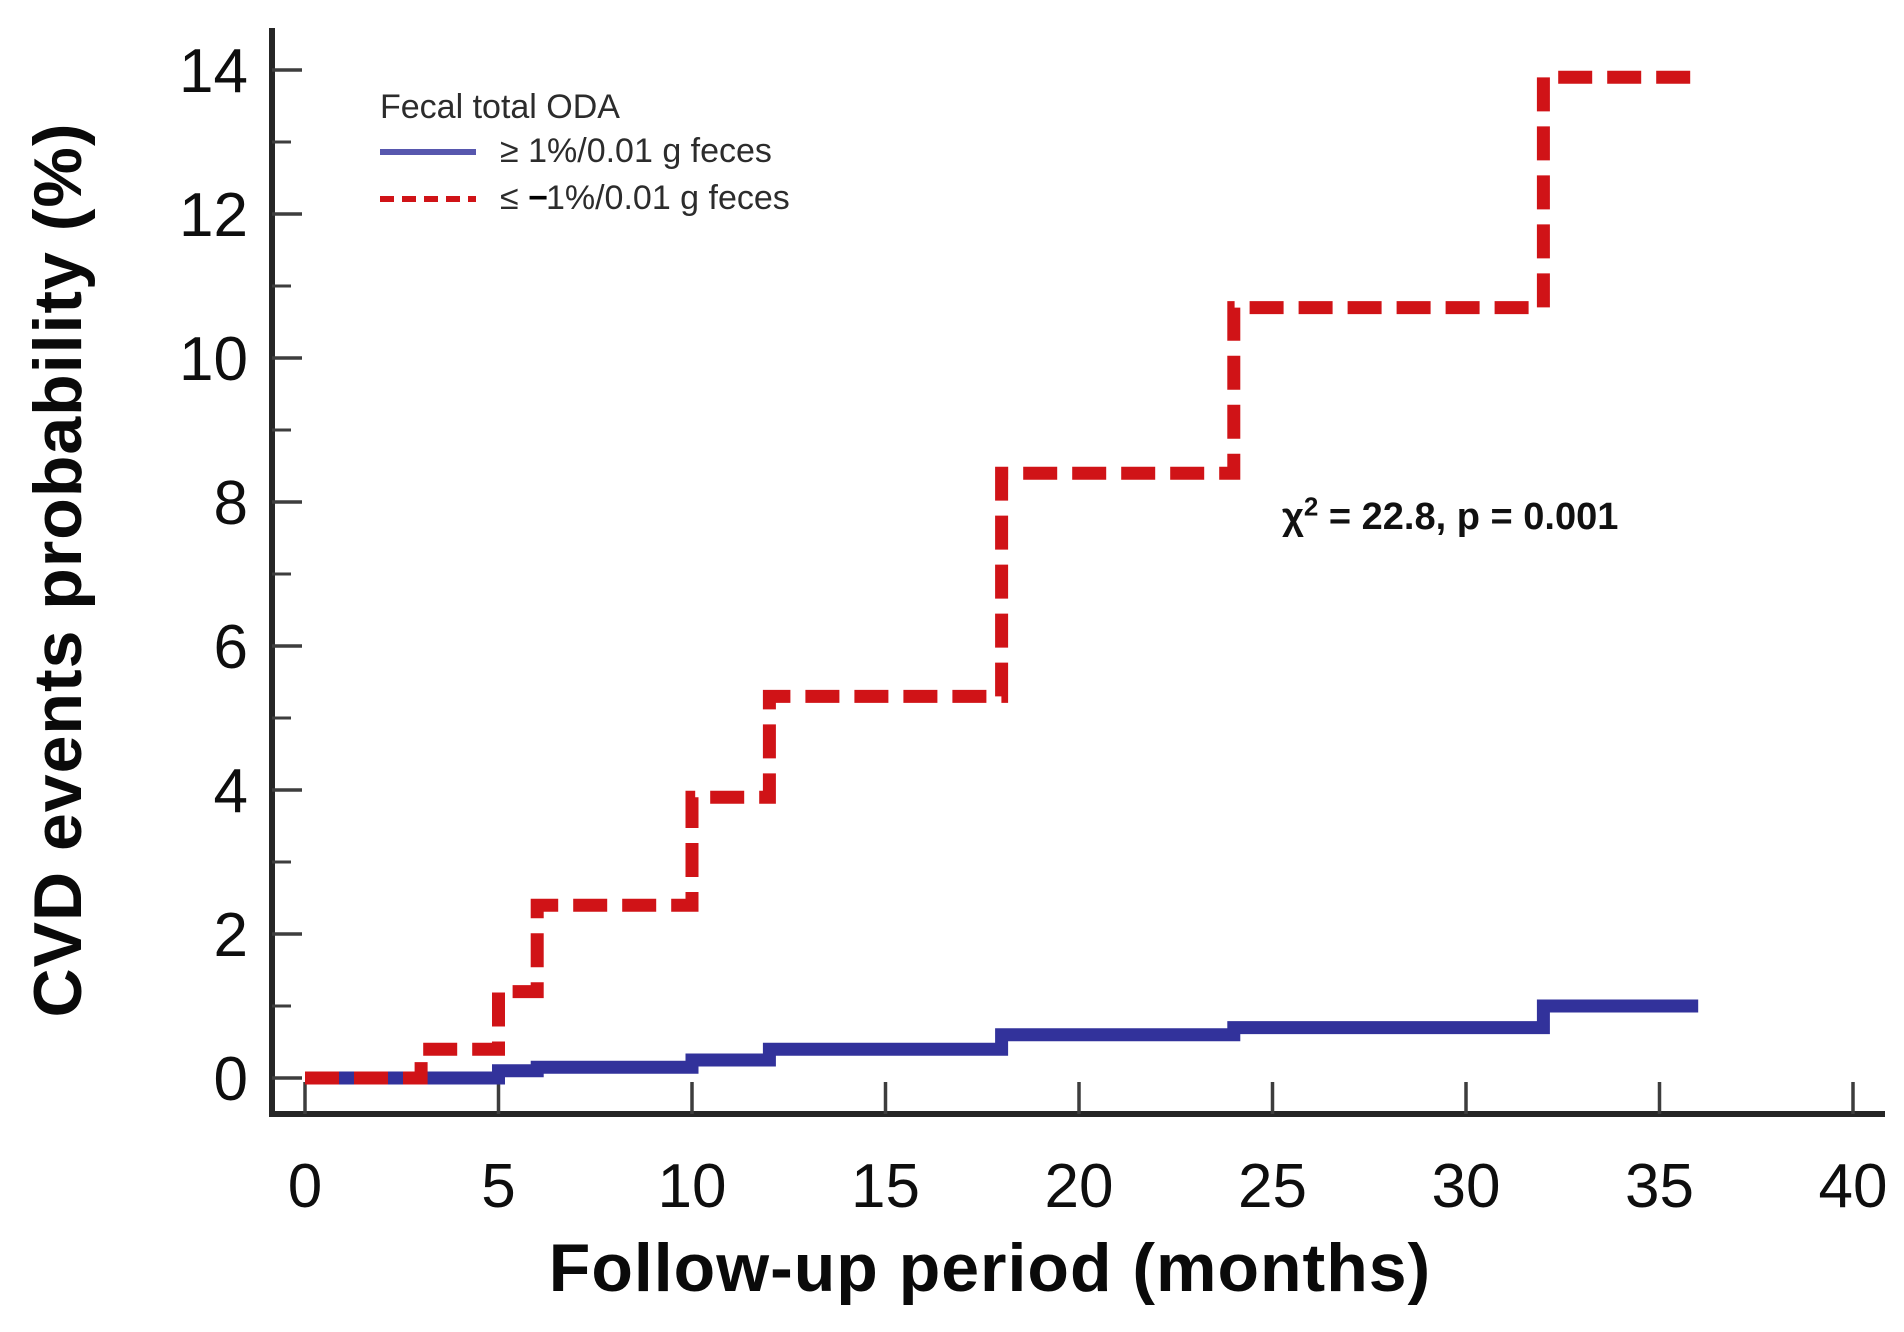 This screenshot has height=1332, width=1904. I want to click on x-axis-title: Follow-up period (months), so click(990, 1268).